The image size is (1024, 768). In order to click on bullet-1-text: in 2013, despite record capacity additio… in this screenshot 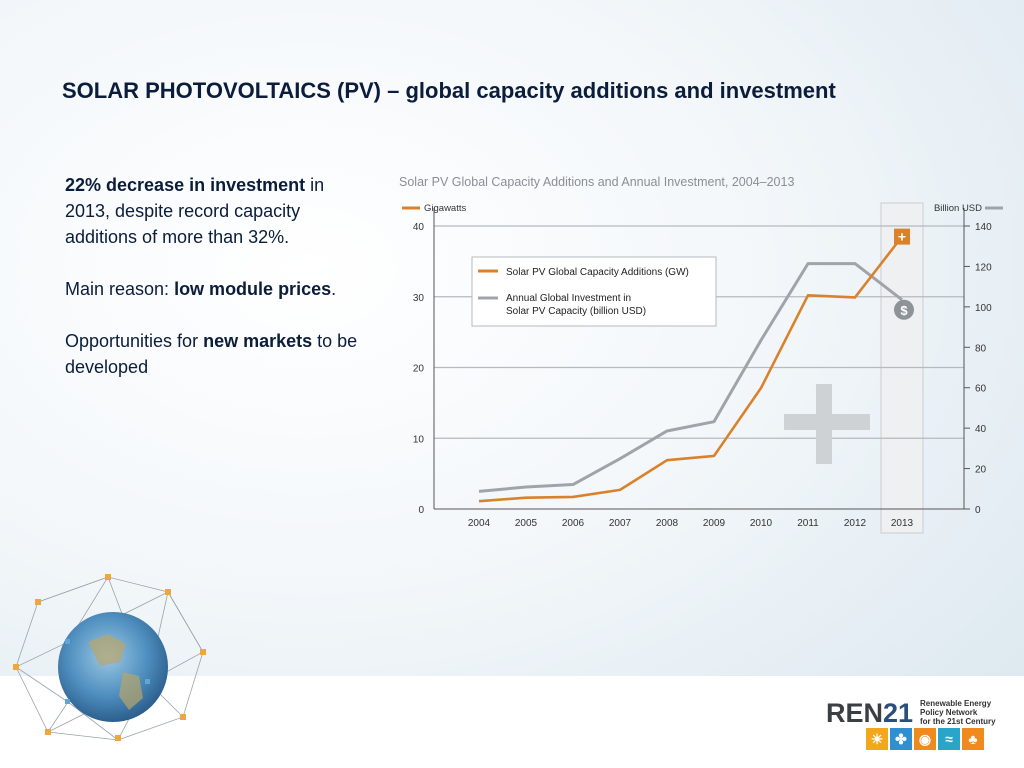, I will do `click(195, 211)`.